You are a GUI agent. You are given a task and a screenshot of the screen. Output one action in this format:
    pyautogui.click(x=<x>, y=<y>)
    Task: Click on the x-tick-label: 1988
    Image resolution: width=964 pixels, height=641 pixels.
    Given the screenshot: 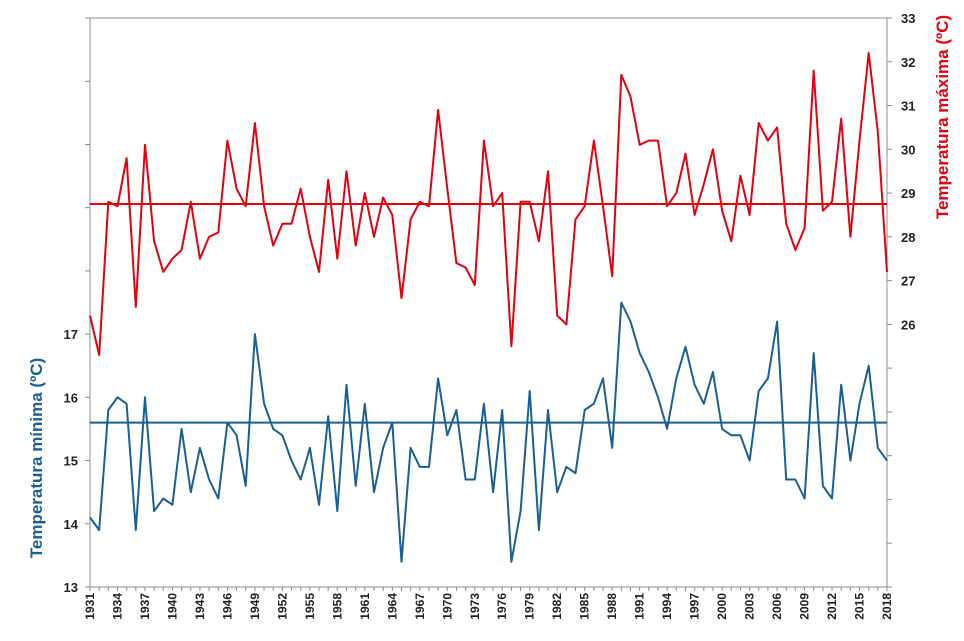 What is the action you would take?
    pyautogui.click(x=612, y=606)
    